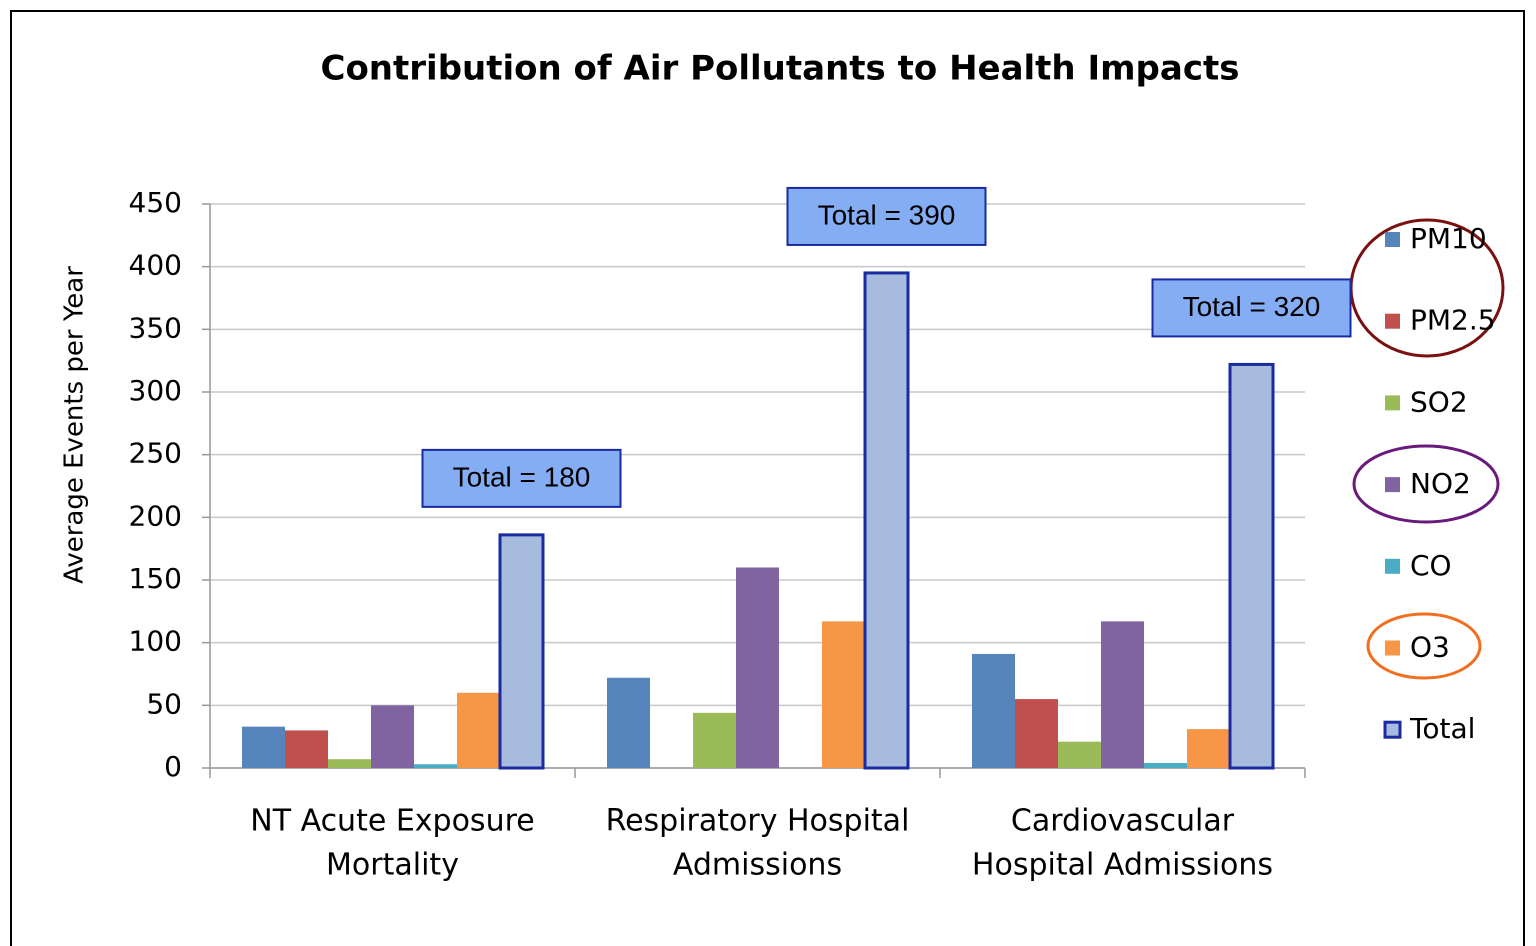 Image resolution: width=1536 pixels, height=946 pixels. What do you see at coordinates (758, 821) in the screenshot?
I see `x-tick-label: Respiratory Hospital` at bounding box center [758, 821].